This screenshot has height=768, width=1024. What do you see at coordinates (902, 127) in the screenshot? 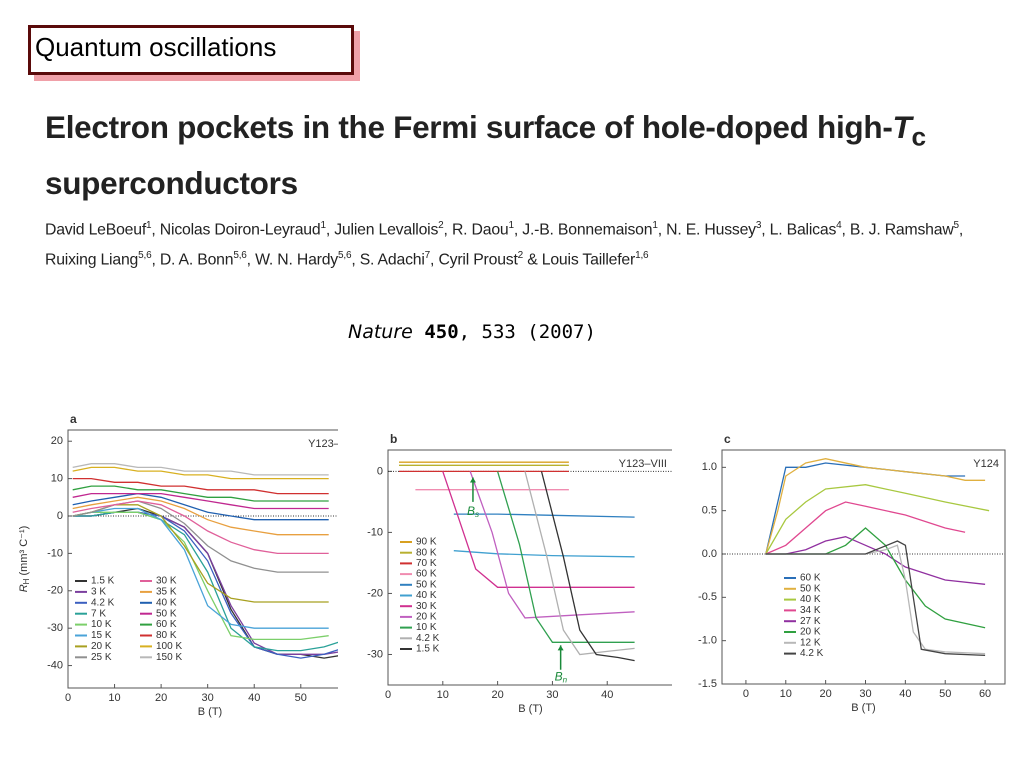
I see `title-symbol: T` at bounding box center [902, 127].